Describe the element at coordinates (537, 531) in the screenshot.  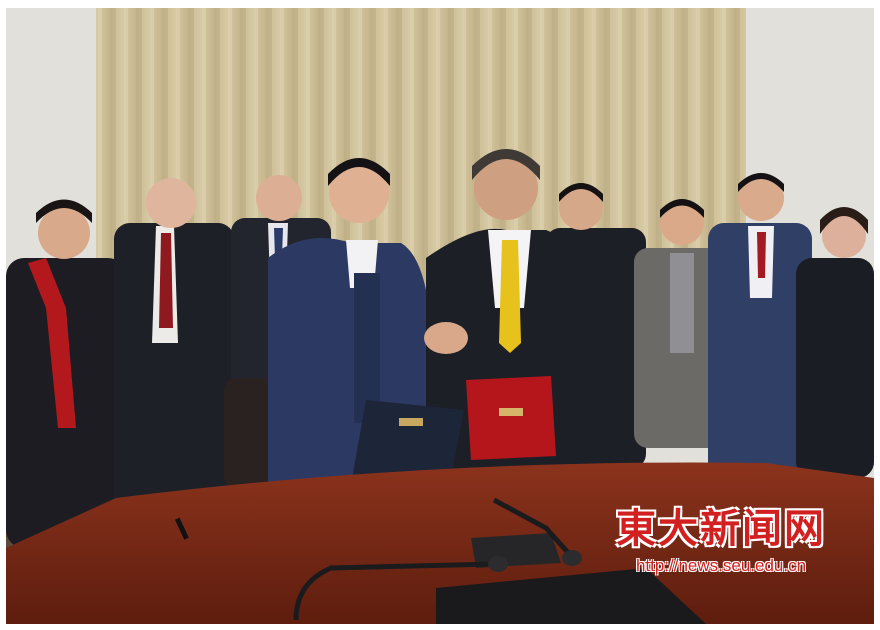
I see `microphone-right` at that location.